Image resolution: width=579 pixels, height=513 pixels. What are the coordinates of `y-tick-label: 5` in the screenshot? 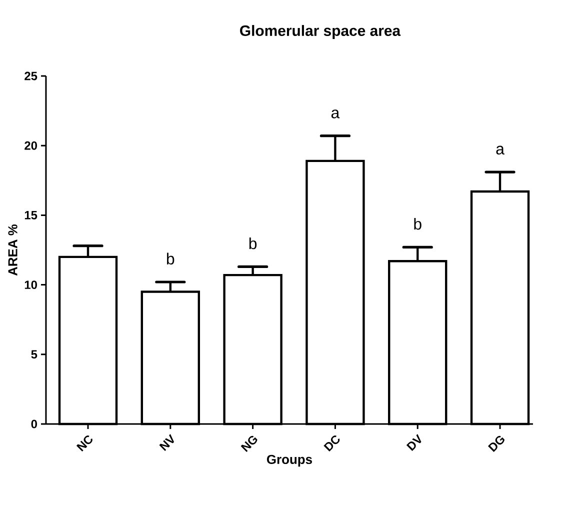 It's located at (34, 354).